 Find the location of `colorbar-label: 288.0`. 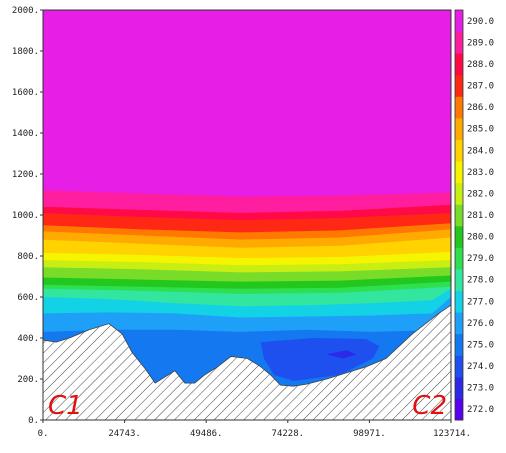

colorbar-label: 288.0 is located at coordinates (480, 65).